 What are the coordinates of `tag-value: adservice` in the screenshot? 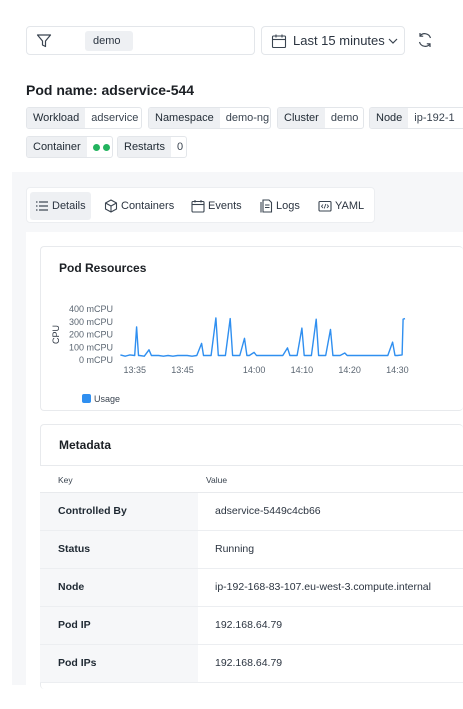 It's located at (115, 118).